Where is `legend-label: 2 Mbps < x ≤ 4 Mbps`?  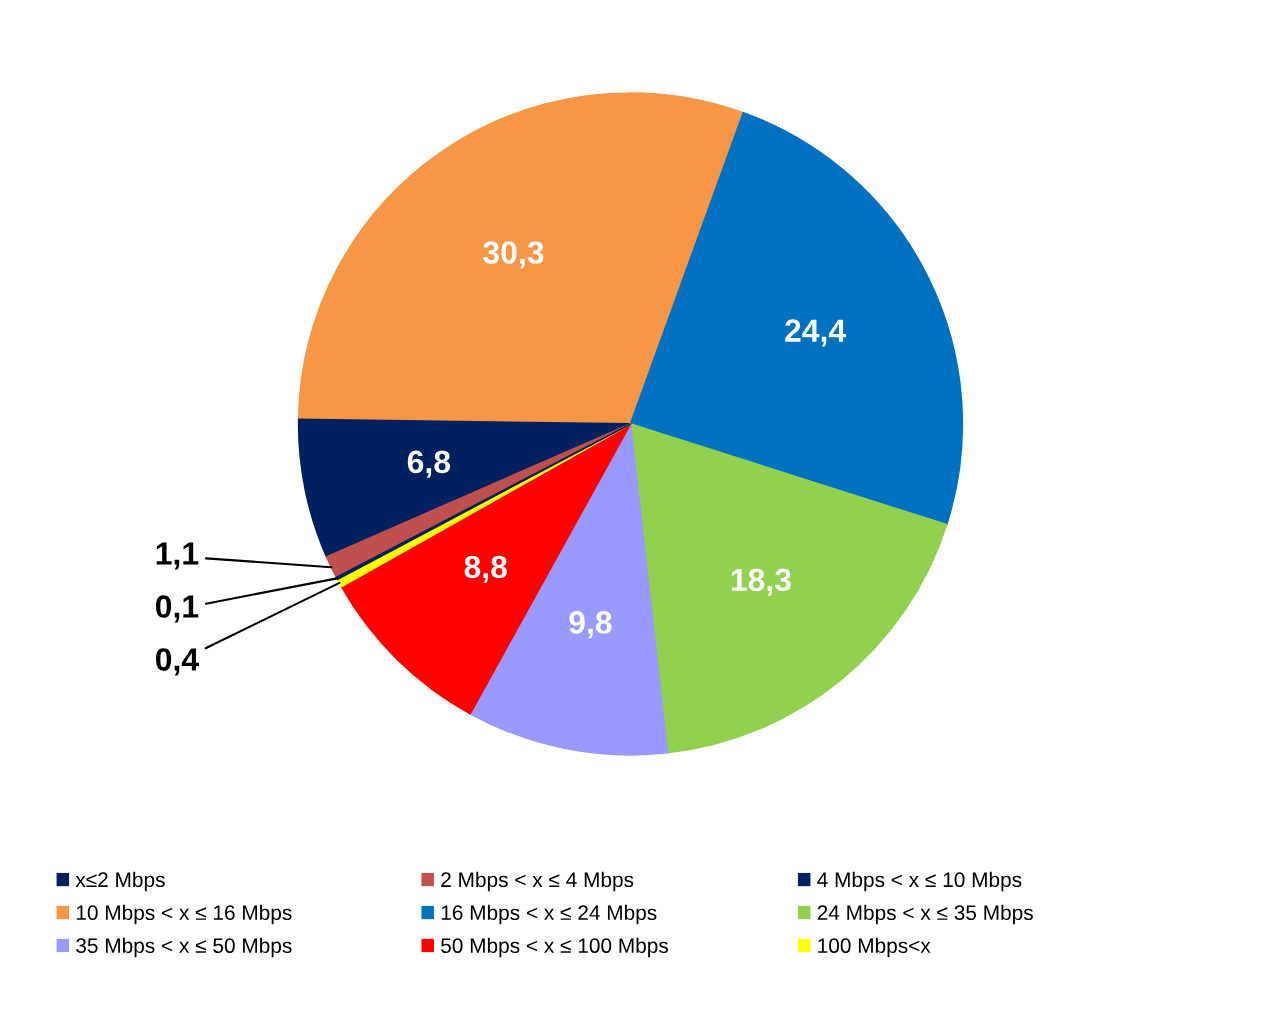
legend-label: 2 Mbps < x ≤ 4 Mbps is located at coordinates (537, 881).